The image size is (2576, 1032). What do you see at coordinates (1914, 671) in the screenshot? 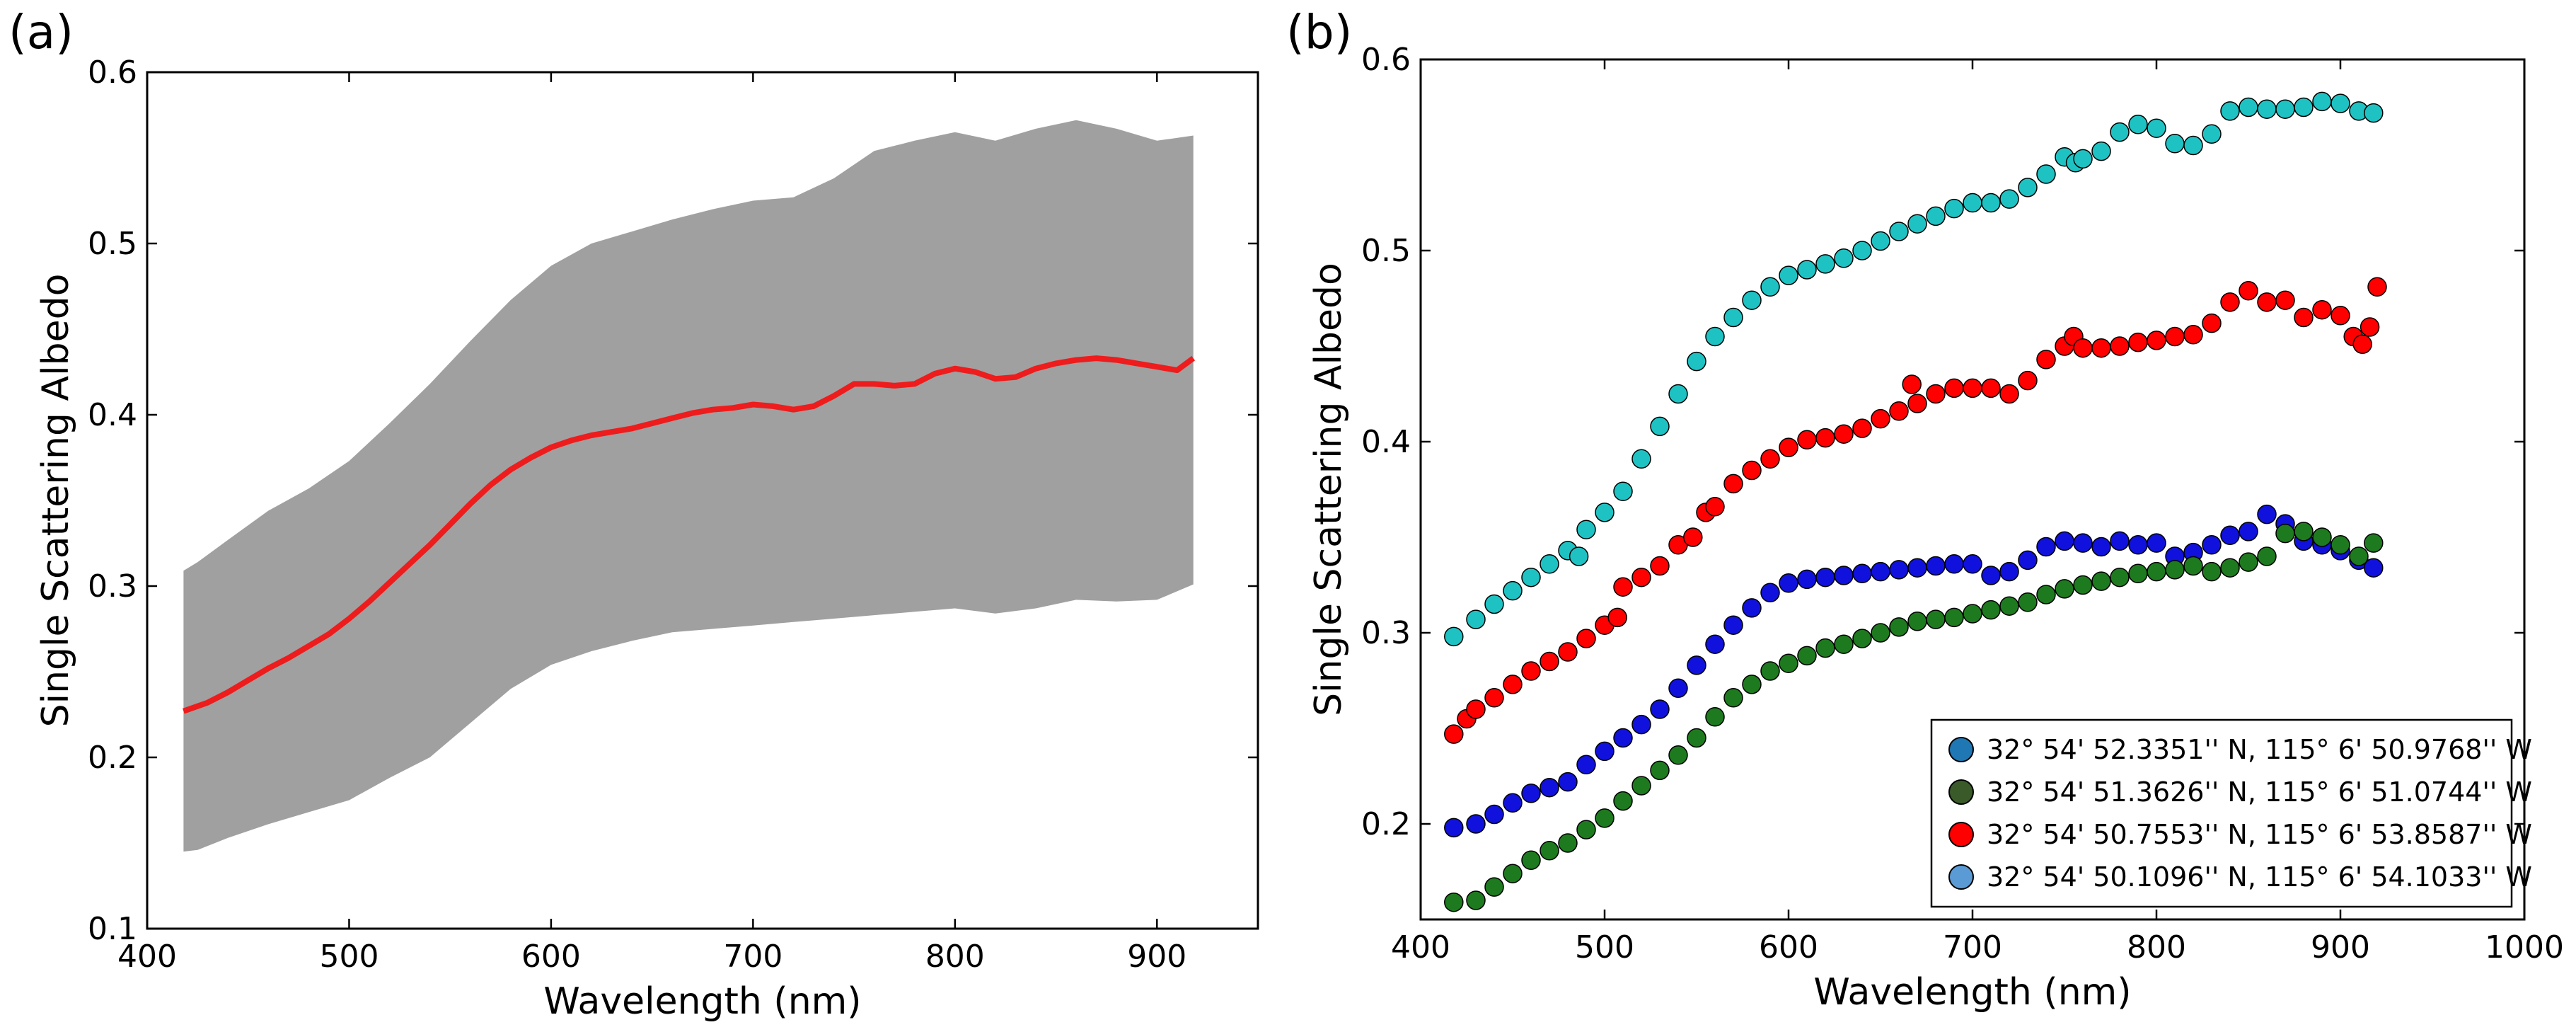
I see `series-blue` at bounding box center [1914, 671].